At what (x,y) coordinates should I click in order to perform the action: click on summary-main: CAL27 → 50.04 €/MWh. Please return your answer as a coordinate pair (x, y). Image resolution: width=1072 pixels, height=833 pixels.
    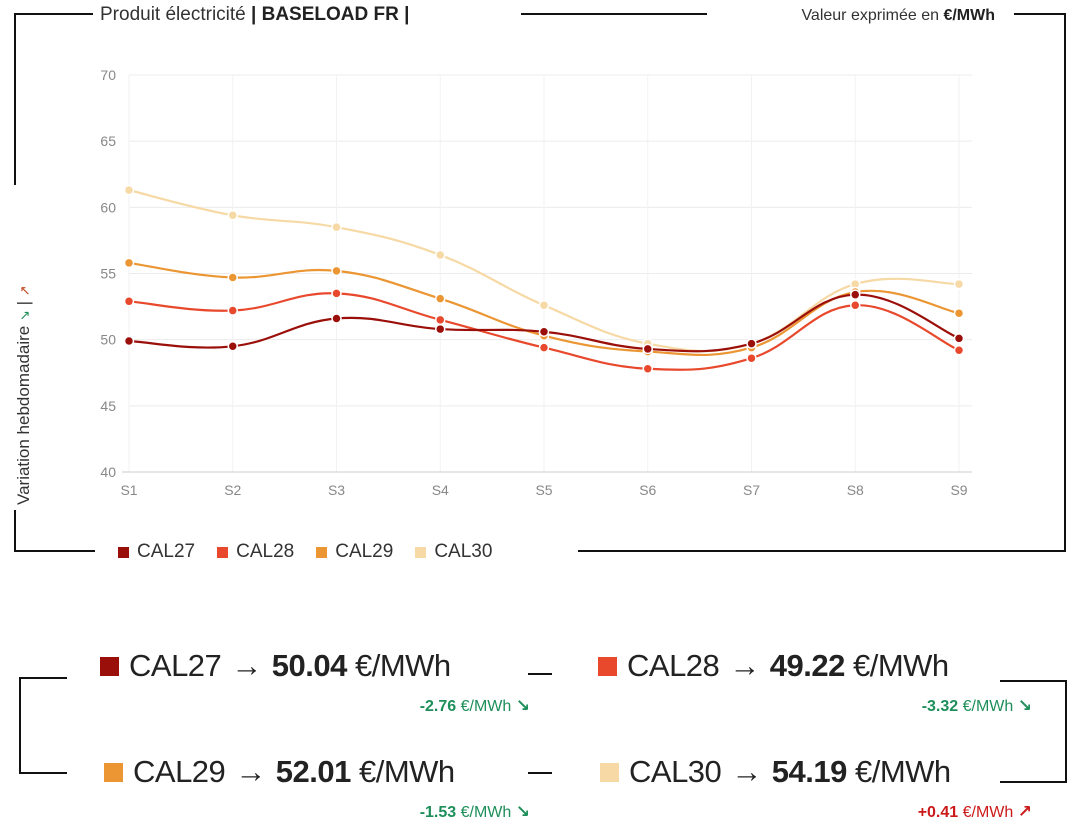
    Looking at the image, I should click on (275, 666).